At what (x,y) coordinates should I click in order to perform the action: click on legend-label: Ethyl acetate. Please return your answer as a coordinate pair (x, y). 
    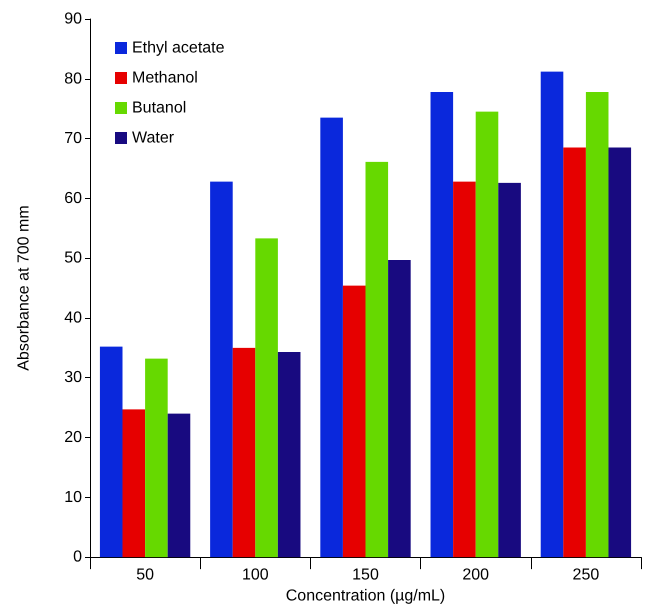
    Looking at the image, I should click on (178, 48).